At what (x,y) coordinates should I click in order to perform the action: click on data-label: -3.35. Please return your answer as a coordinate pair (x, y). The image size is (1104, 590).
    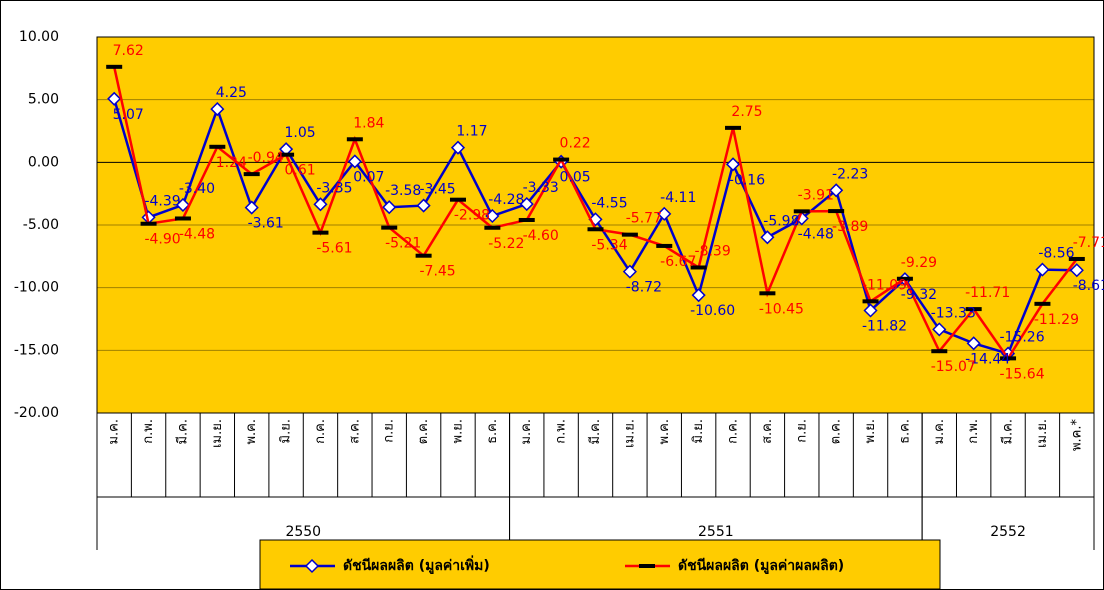
    Looking at the image, I should click on (334, 188).